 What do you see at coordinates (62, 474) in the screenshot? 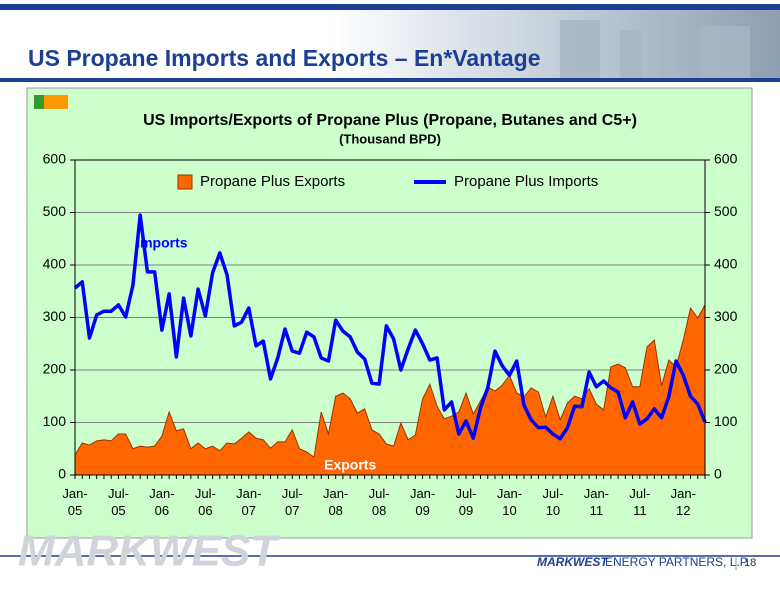
I see `y-tick-label: 0` at bounding box center [62, 474].